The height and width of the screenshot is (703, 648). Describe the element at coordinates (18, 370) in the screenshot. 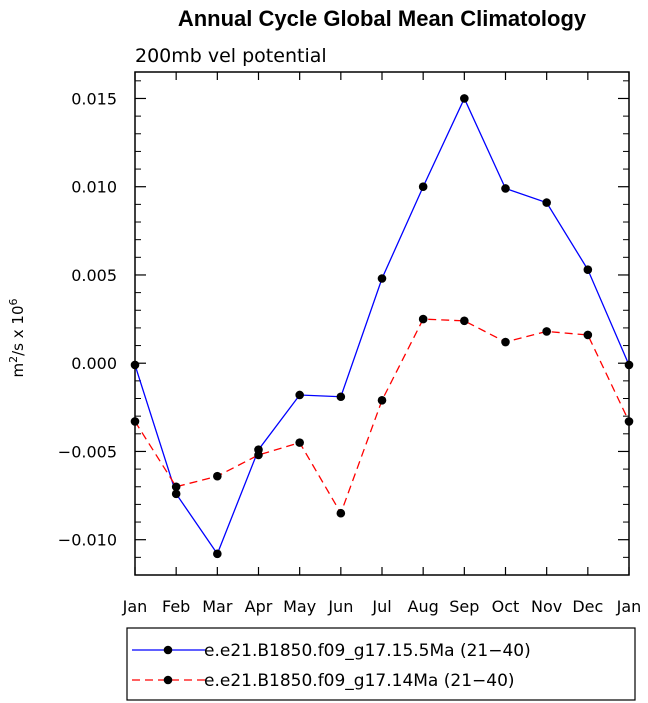

I see `y-axis-label-base: m` at that location.